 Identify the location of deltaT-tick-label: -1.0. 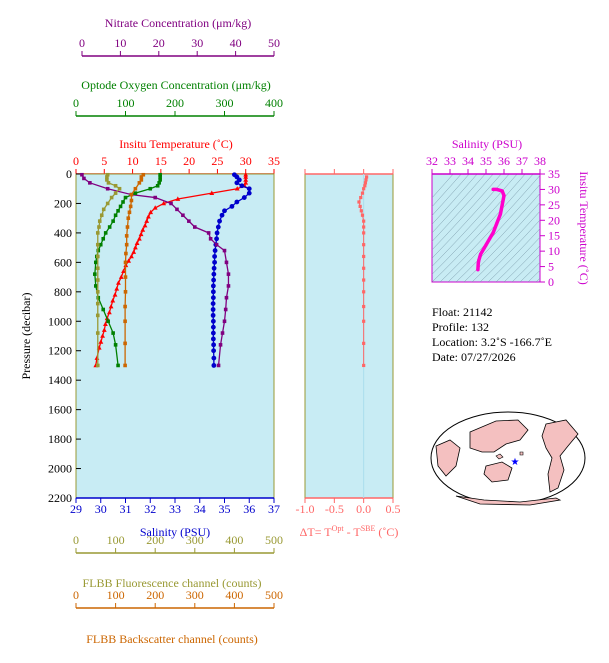
(305, 509).